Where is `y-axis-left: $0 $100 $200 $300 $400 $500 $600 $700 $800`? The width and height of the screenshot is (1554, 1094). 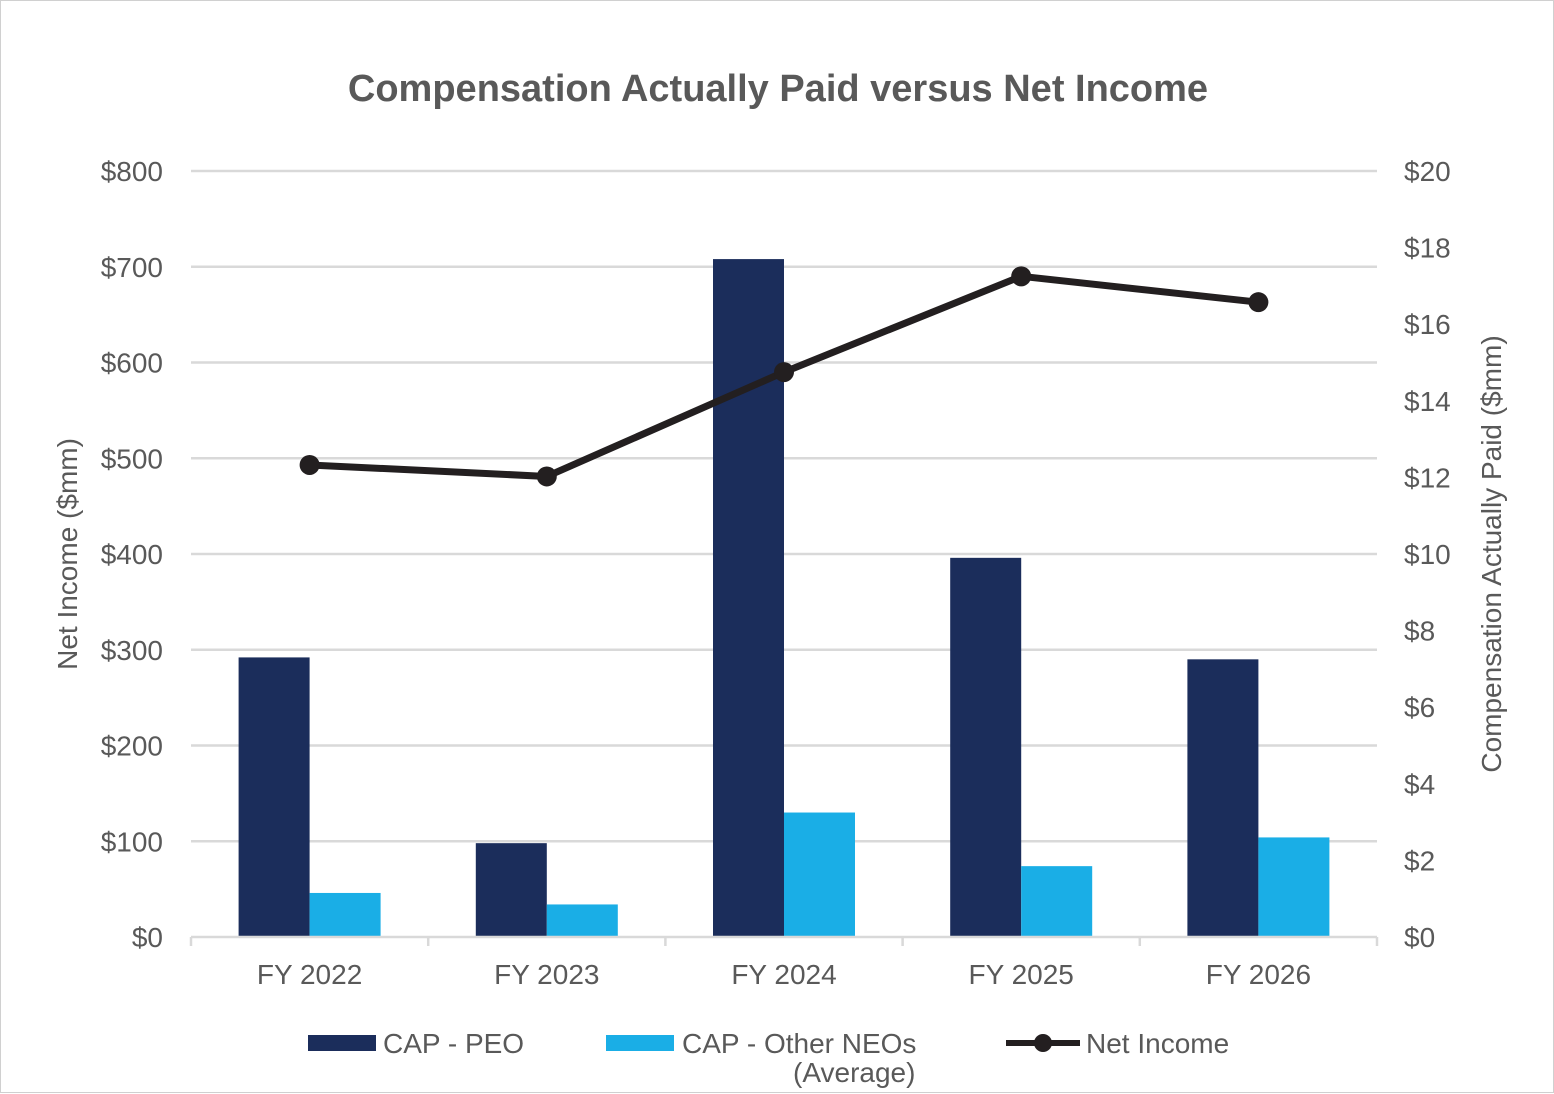 y-axis-left: $0 $100 $200 $300 $400 $500 $600 $700 $800 is located at coordinates (132, 554).